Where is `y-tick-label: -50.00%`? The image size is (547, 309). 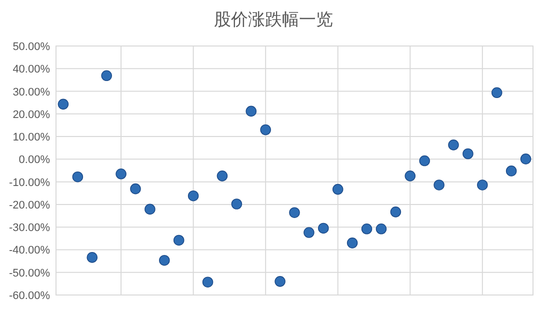 y-tick-label: -50.00% is located at coordinates (29, 273).